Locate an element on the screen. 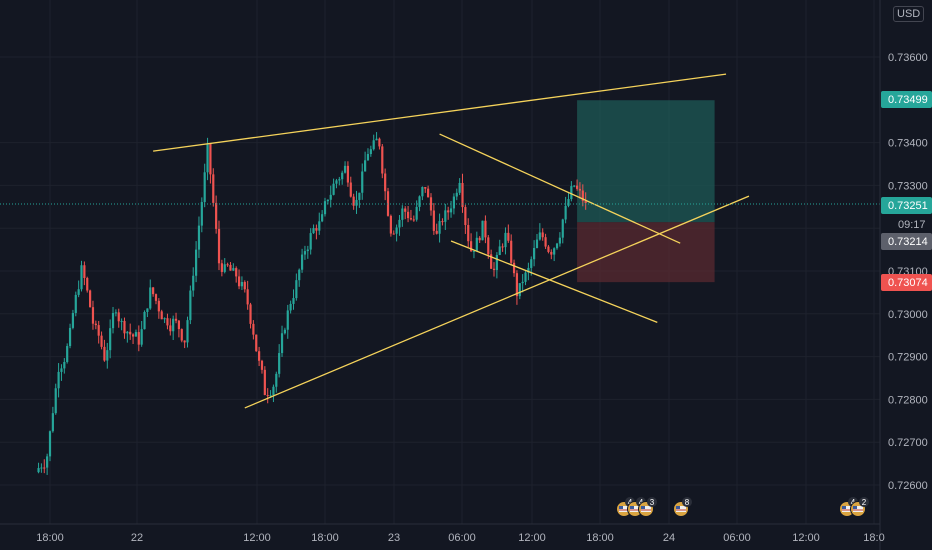 This screenshot has width=932, height=550. y-tick-label: 0.72800 is located at coordinates (908, 400).